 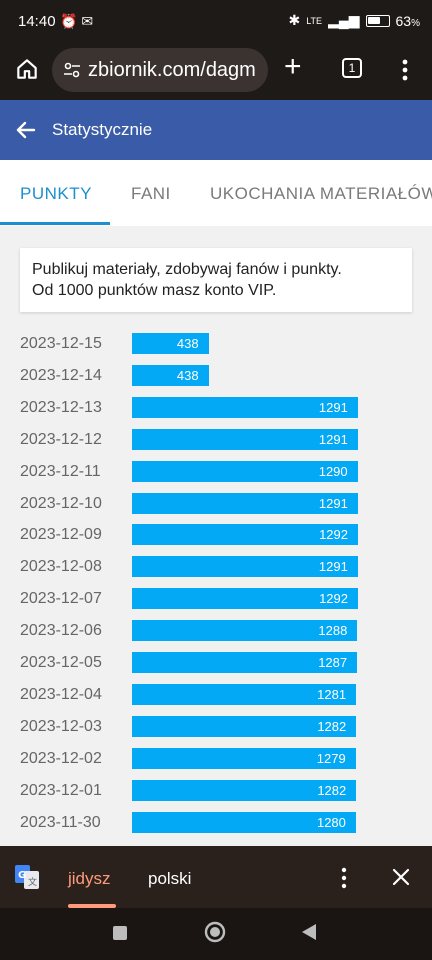 I want to click on svg-text: 文, so click(x=32, y=882).